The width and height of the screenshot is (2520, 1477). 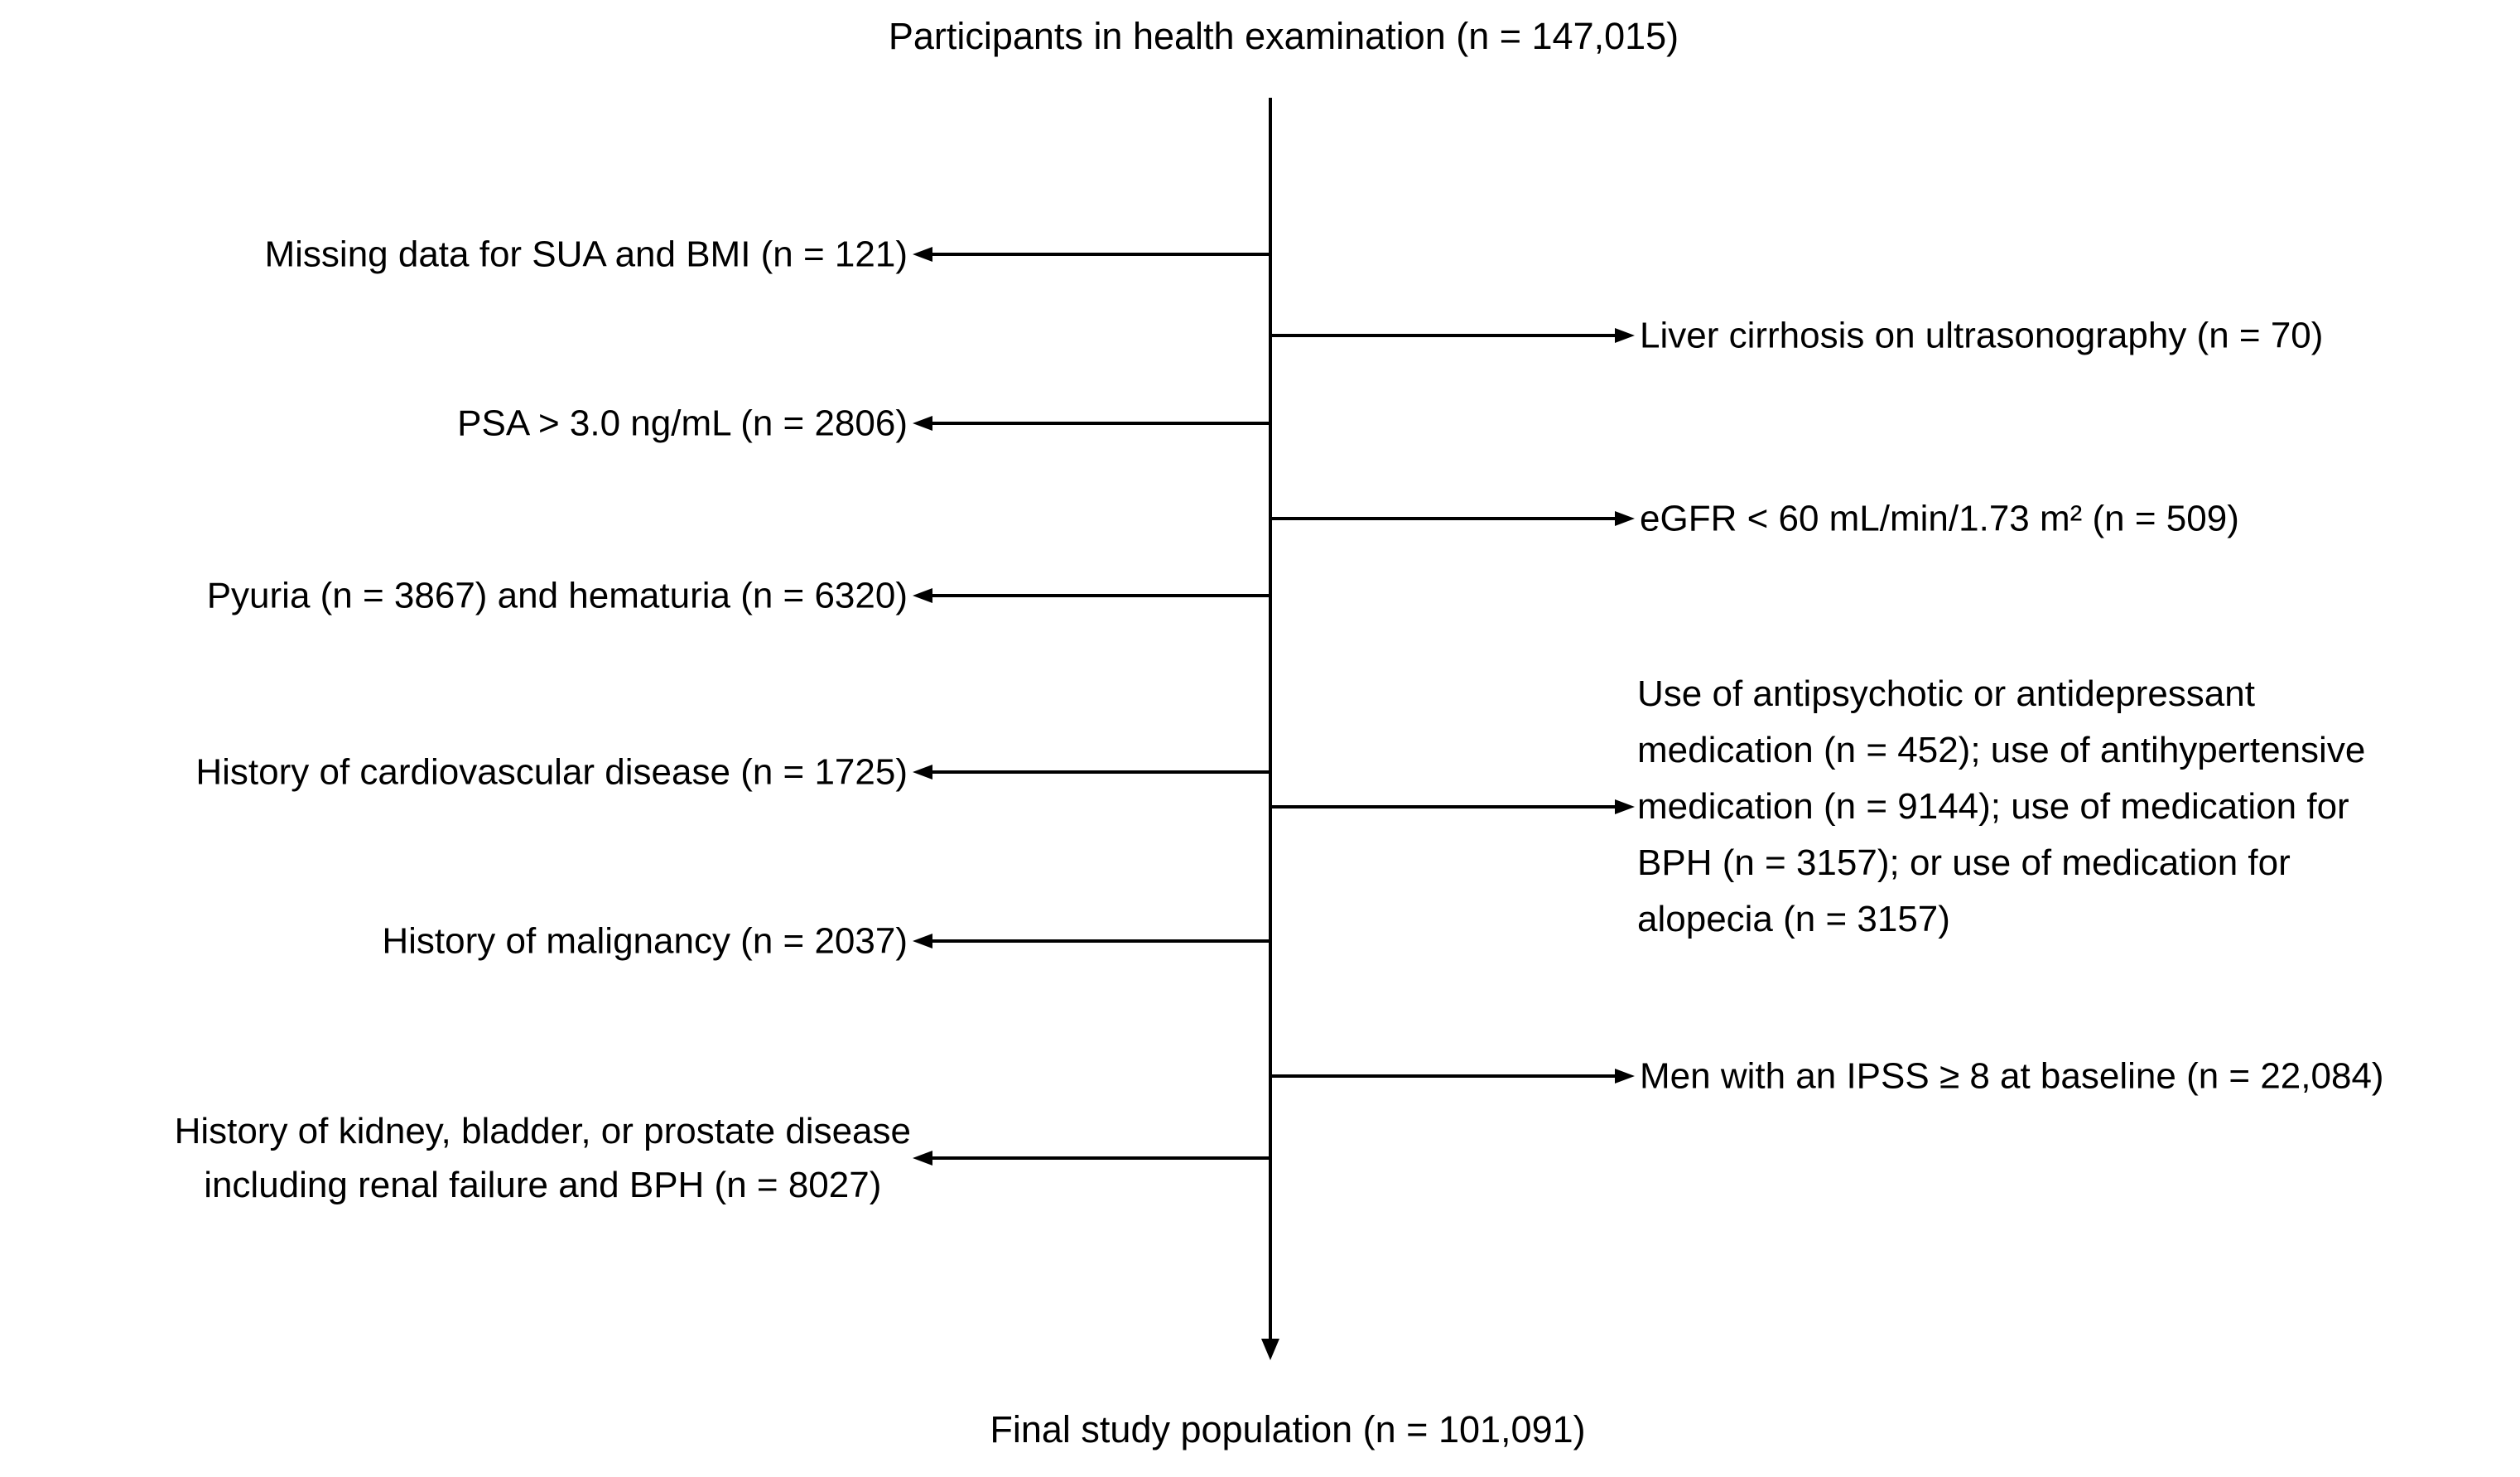 I want to click on medication-line-1: Use of antipsychotic or antidepressant, so click(x=1946, y=693).